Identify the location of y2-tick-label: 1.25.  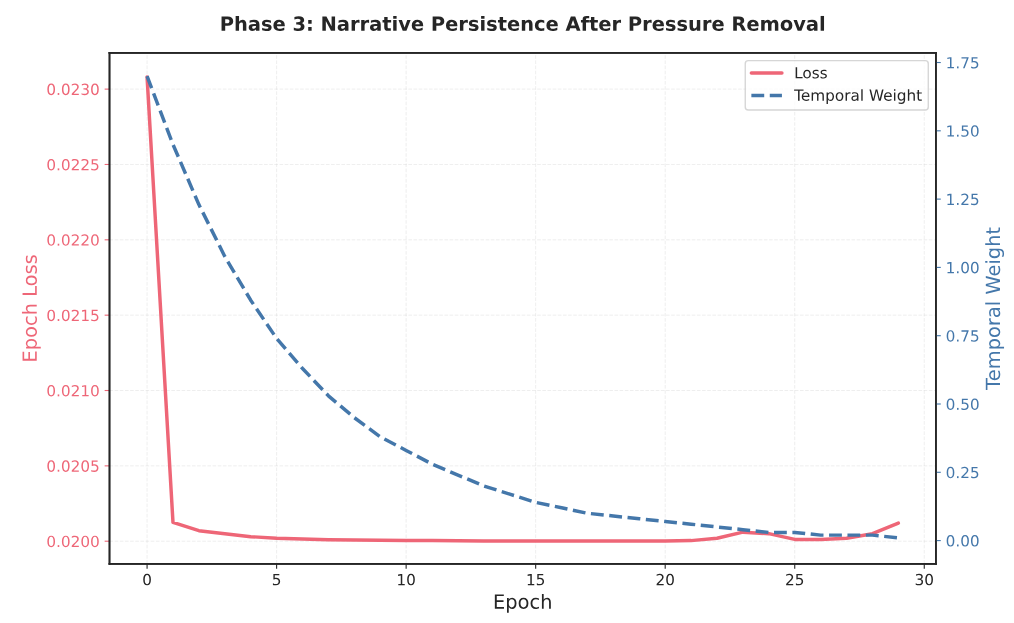
(963, 199).